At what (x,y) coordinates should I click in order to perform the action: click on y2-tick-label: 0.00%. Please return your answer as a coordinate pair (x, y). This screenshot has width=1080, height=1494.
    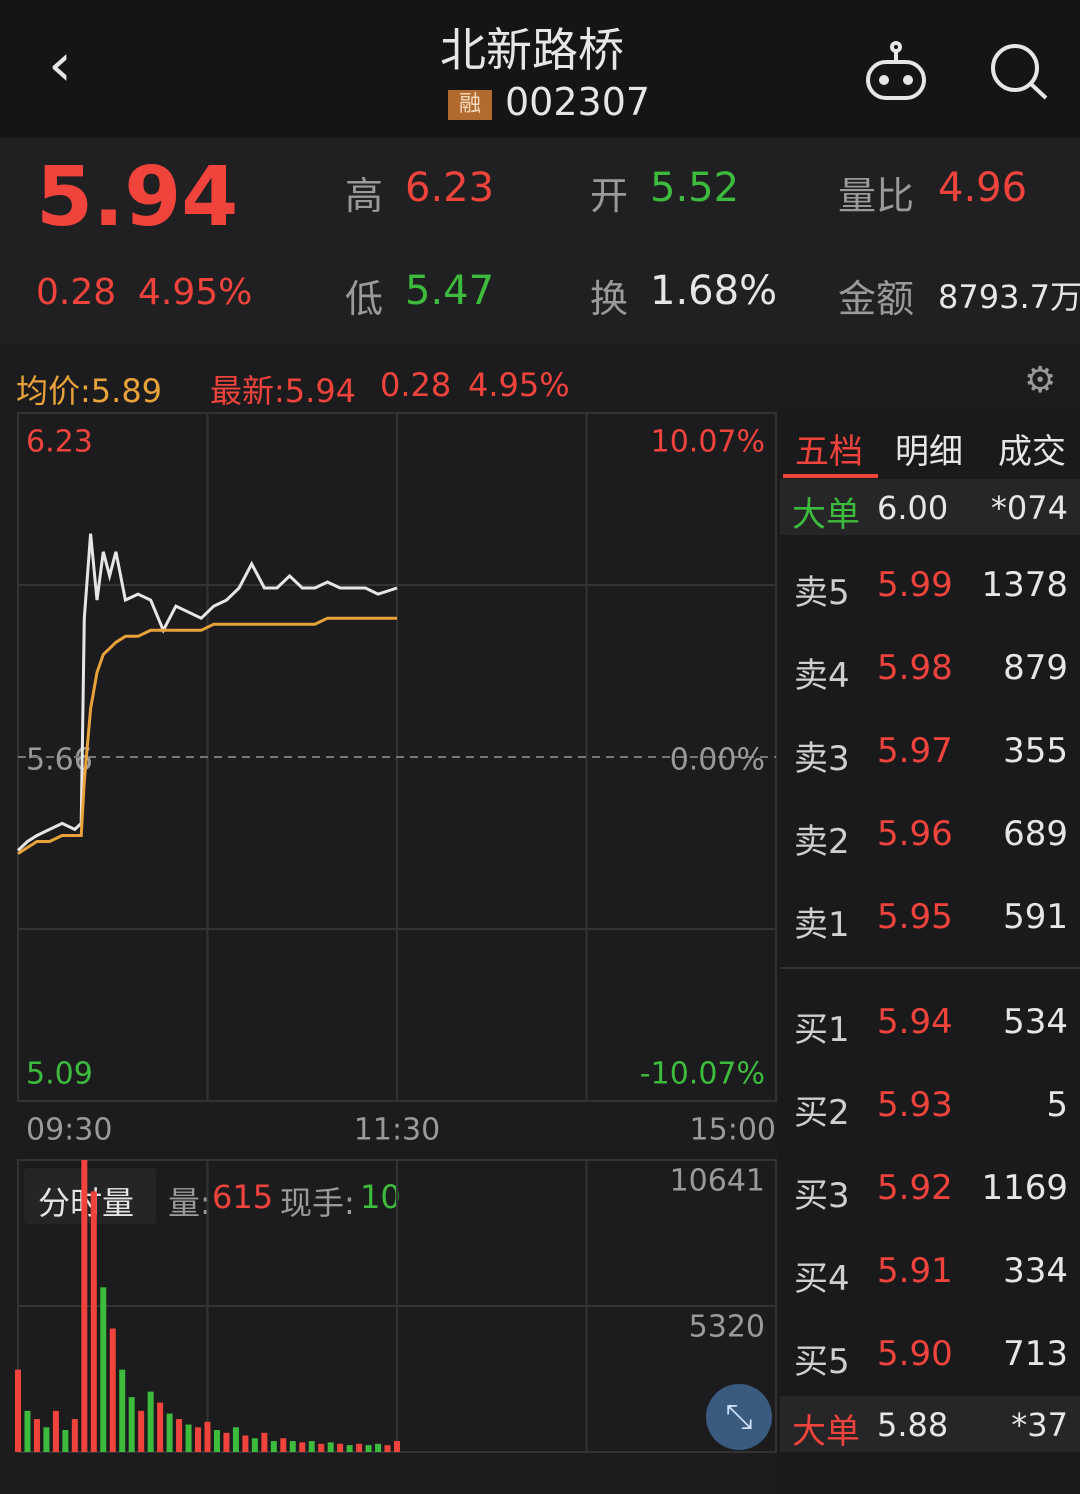
    Looking at the image, I should click on (717, 760).